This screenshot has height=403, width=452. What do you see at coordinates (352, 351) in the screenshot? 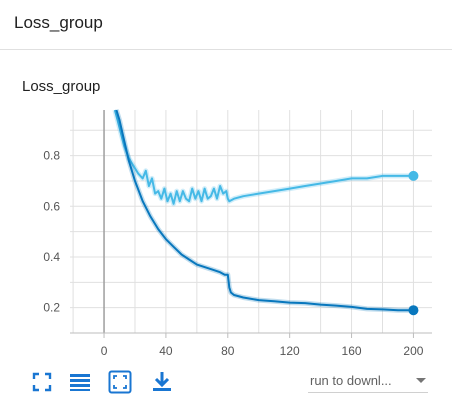
I see `x-tick-label: 160` at bounding box center [352, 351].